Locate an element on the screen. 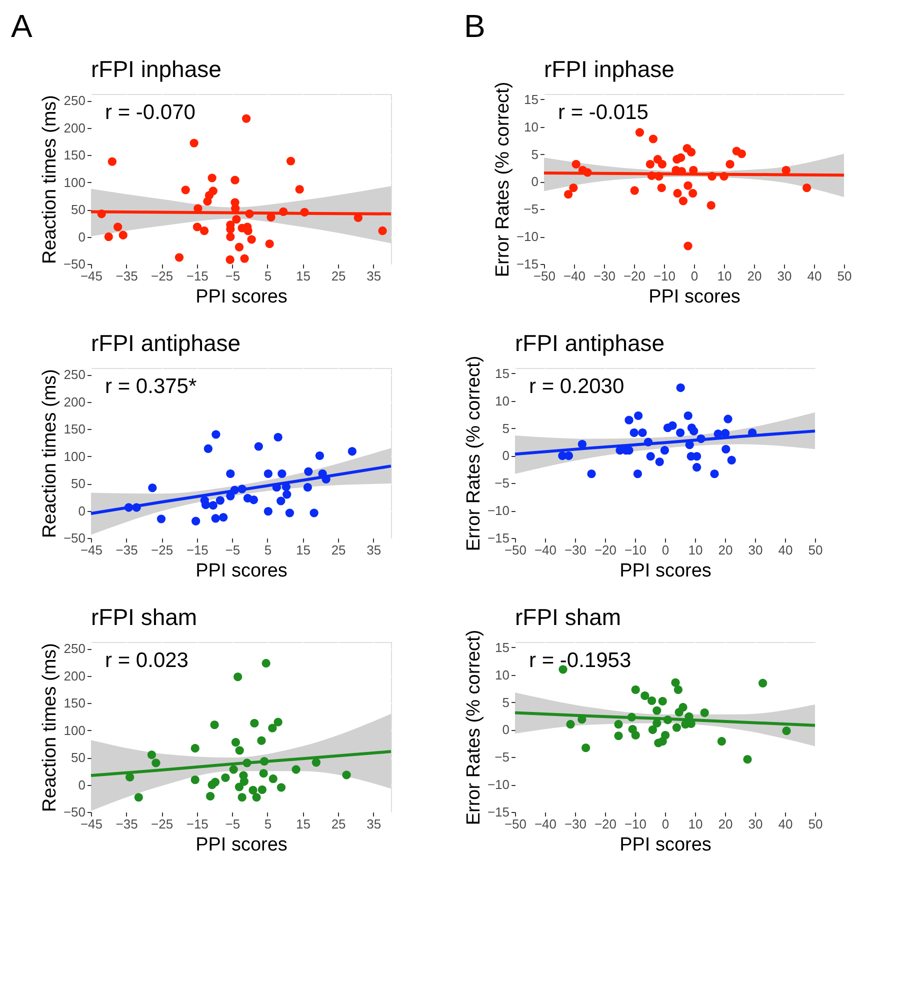 The width and height of the screenshot is (910, 1000). y-tick-label: 5 is located at coordinates (506, 428).